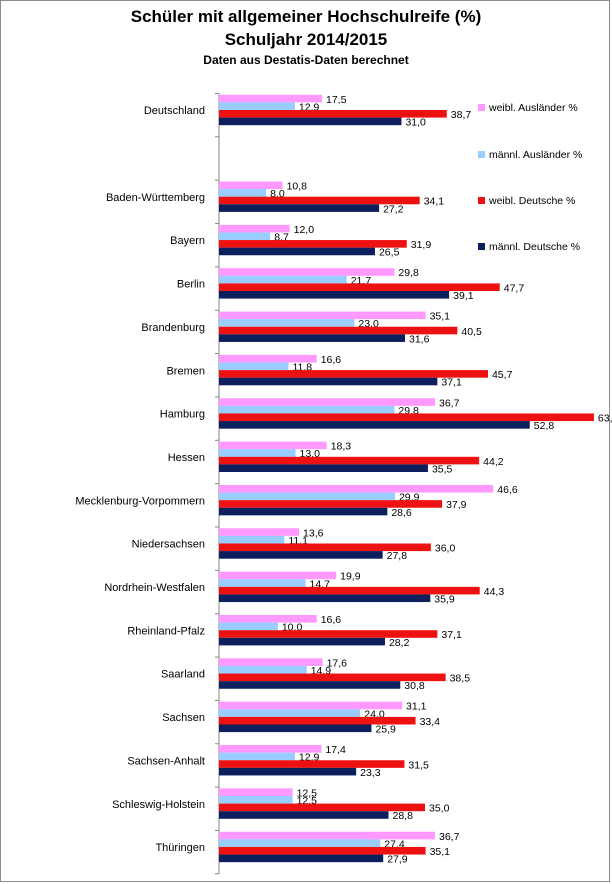 This screenshot has height=884, width=612. Describe the element at coordinates (313, 244) in the screenshot. I see `bar-weibl-deutsche-bayern` at that location.